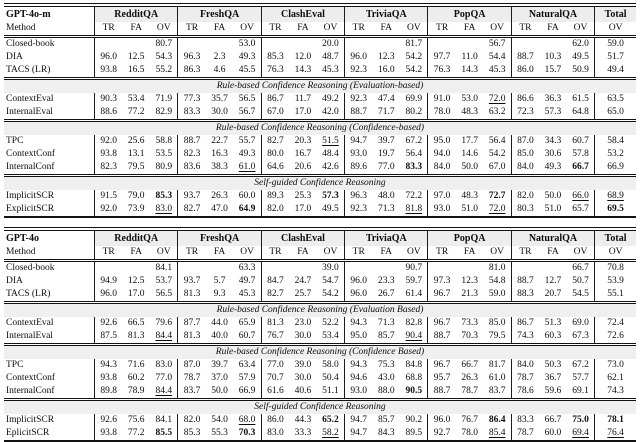  I want to click on value-cell: 55.1, so click(615, 295).